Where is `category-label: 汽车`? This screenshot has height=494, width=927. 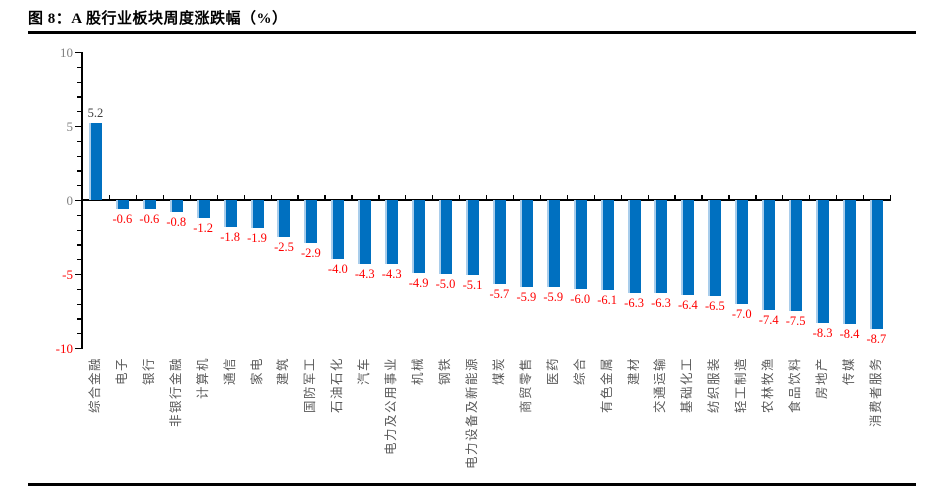 category-label: 汽车 is located at coordinates (364, 371).